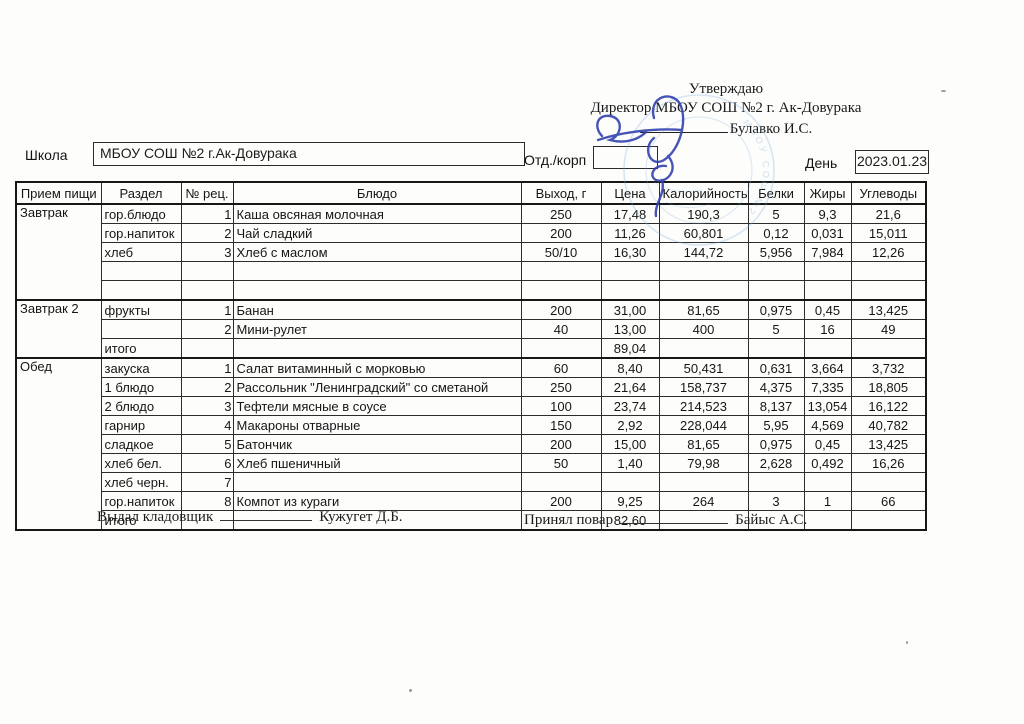 The image size is (1024, 724). What do you see at coordinates (141, 463) in the screenshot?
I see `razdel-cell: хлеб бел.` at bounding box center [141, 463].